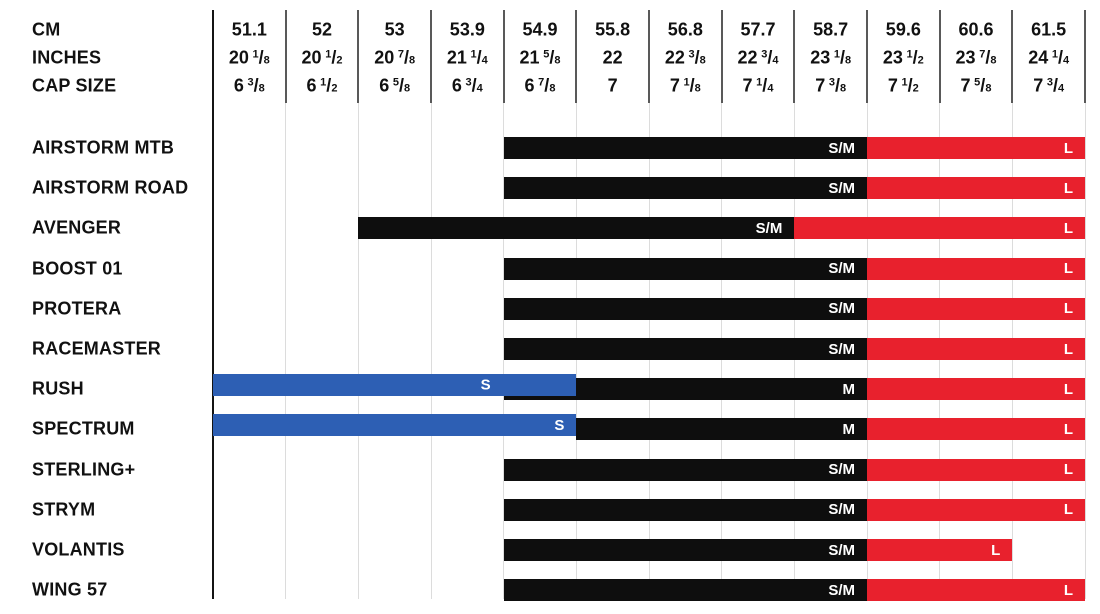  What do you see at coordinates (395, 85) in the screenshot?
I see `header-cap-size-value: 6 5/8` at bounding box center [395, 85].